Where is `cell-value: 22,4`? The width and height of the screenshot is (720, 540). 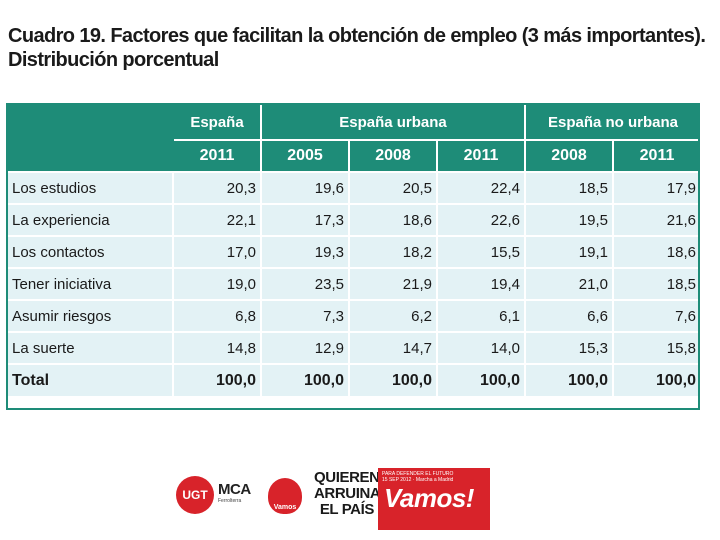 cell-value: 22,4 is located at coordinates (481, 188).